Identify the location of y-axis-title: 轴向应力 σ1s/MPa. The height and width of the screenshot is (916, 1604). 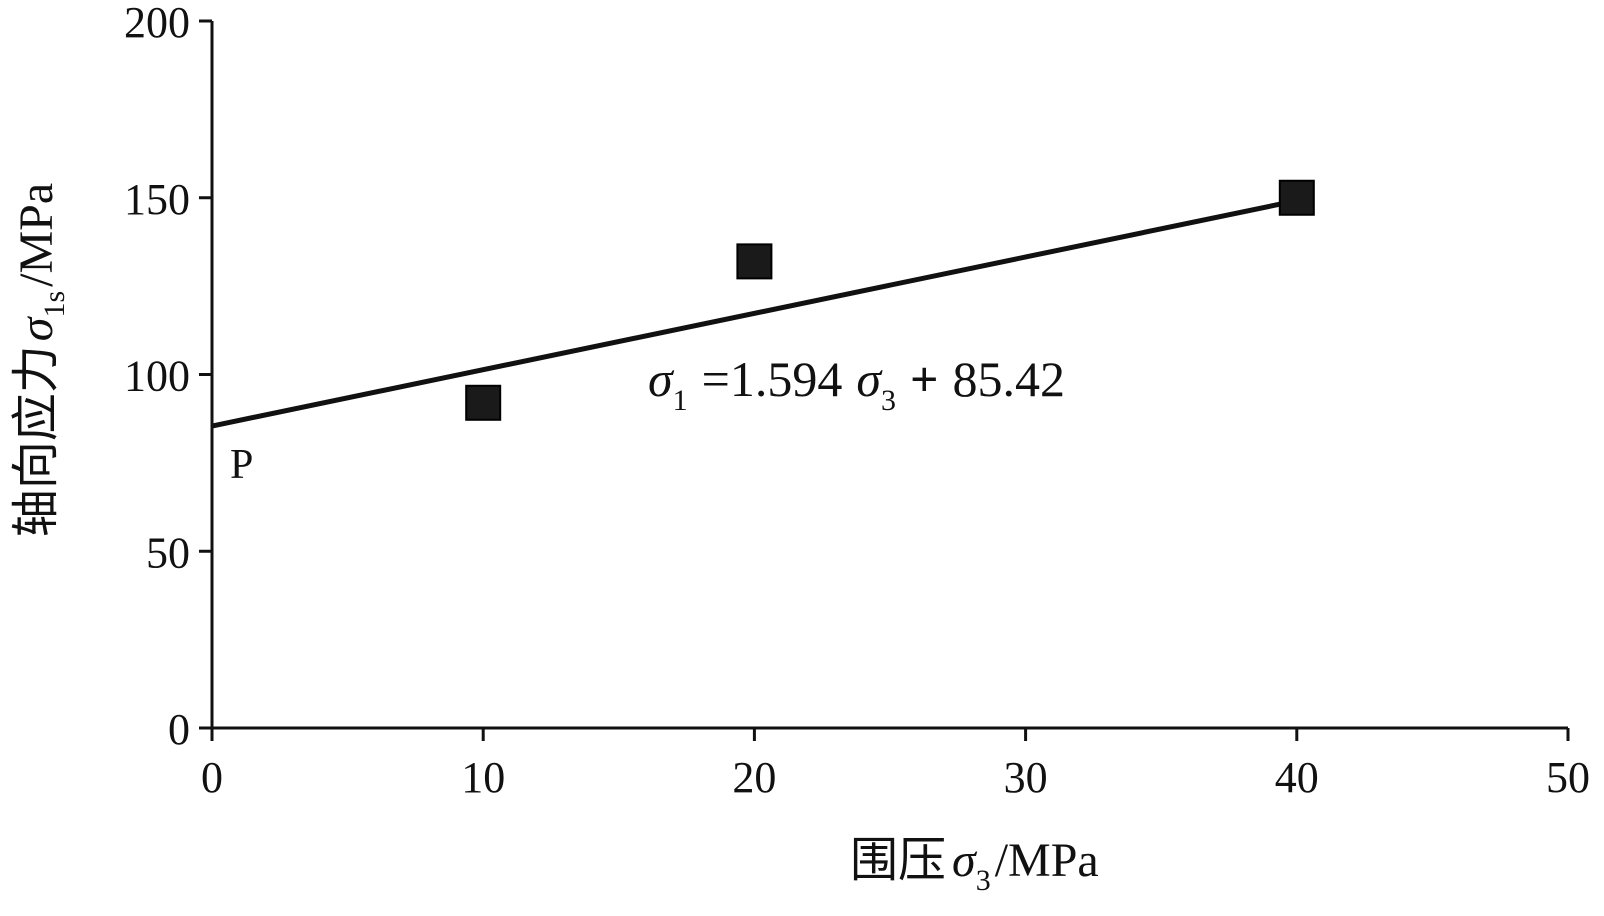
(40, 360).